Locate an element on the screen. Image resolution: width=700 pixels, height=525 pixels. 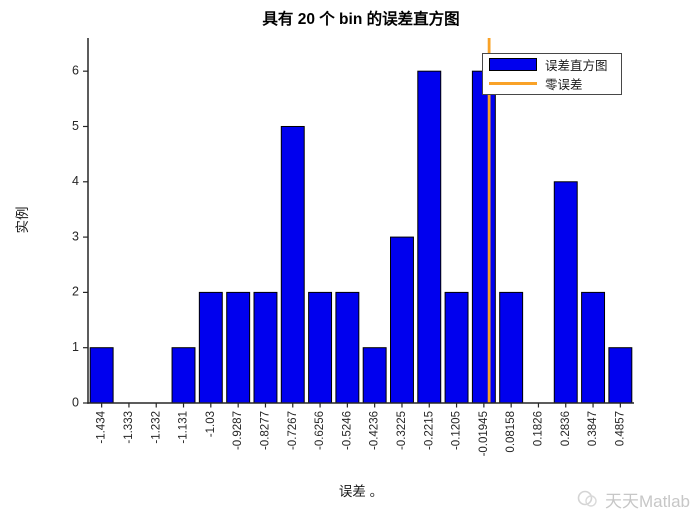
y-tick-label: 3 is located at coordinates (75, 236).